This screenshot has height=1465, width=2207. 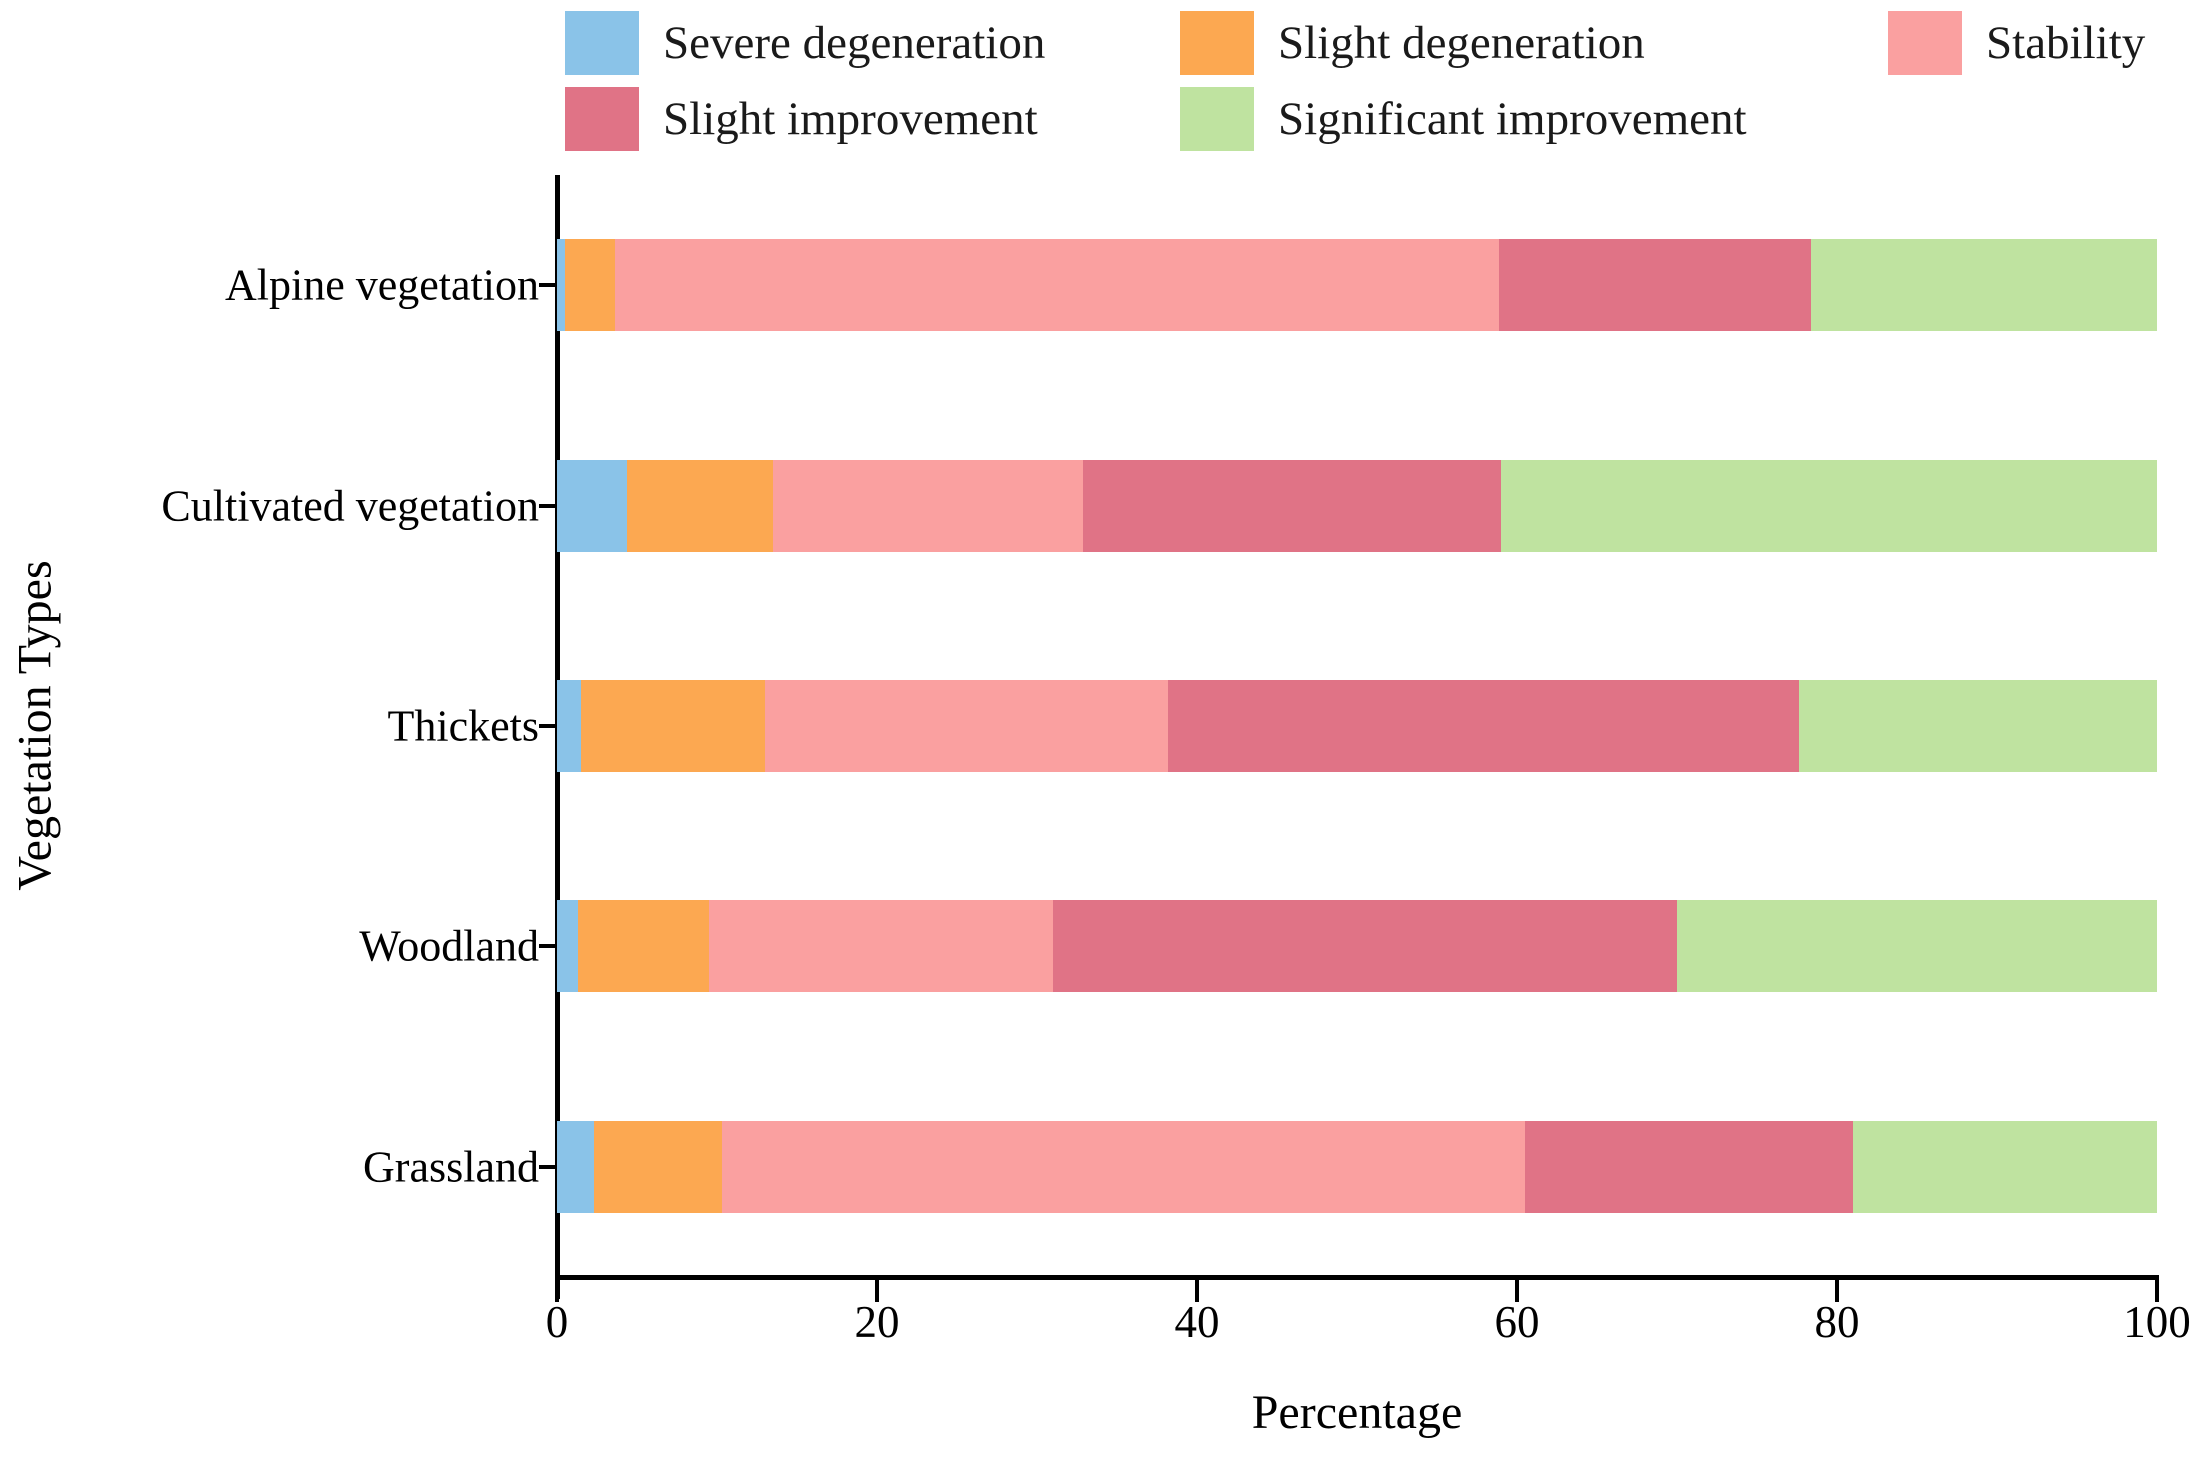 I want to click on legend-label: Slight degeneration, so click(x=1461, y=42).